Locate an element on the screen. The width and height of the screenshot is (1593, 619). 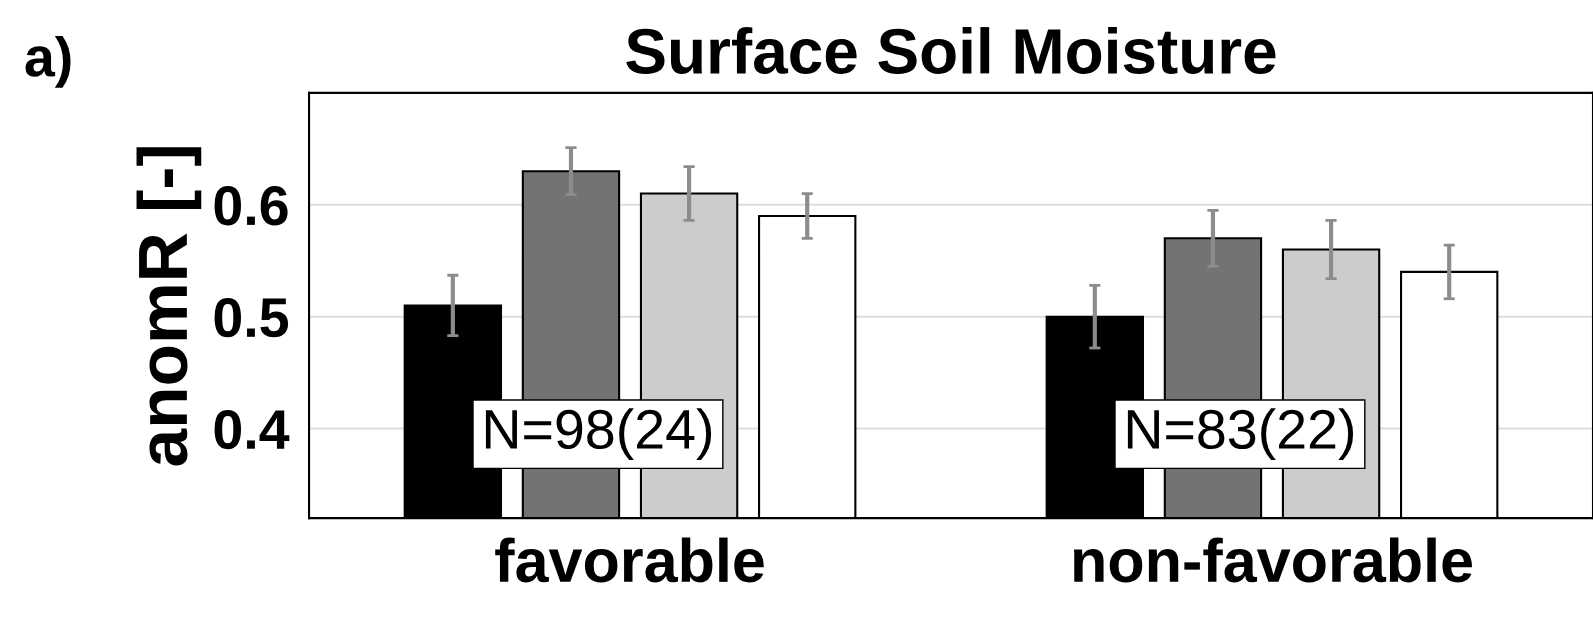
y-tick-label: 0.5 is located at coordinates (251, 318).